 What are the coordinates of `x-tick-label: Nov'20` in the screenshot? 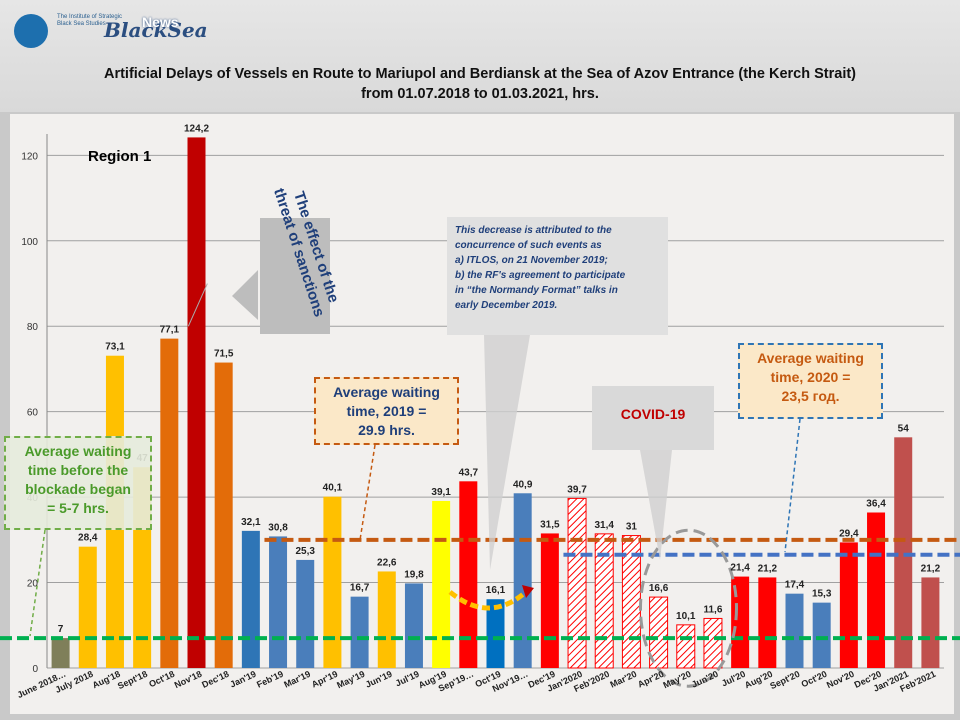 It's located at (840, 679).